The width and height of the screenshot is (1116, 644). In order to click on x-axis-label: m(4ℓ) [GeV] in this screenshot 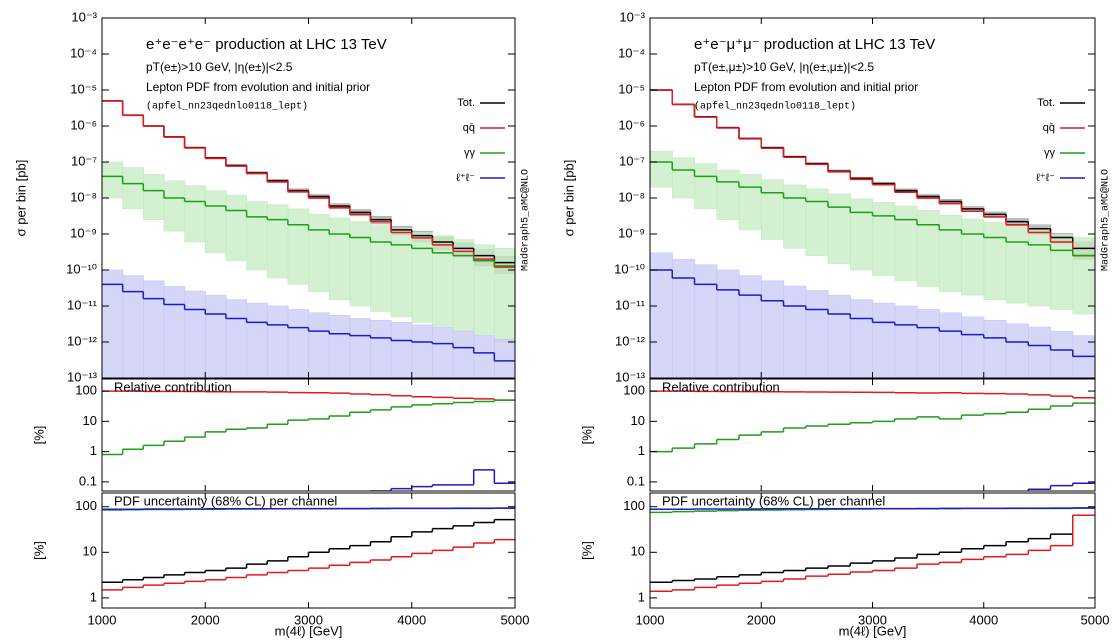, I will do `click(873, 630)`.